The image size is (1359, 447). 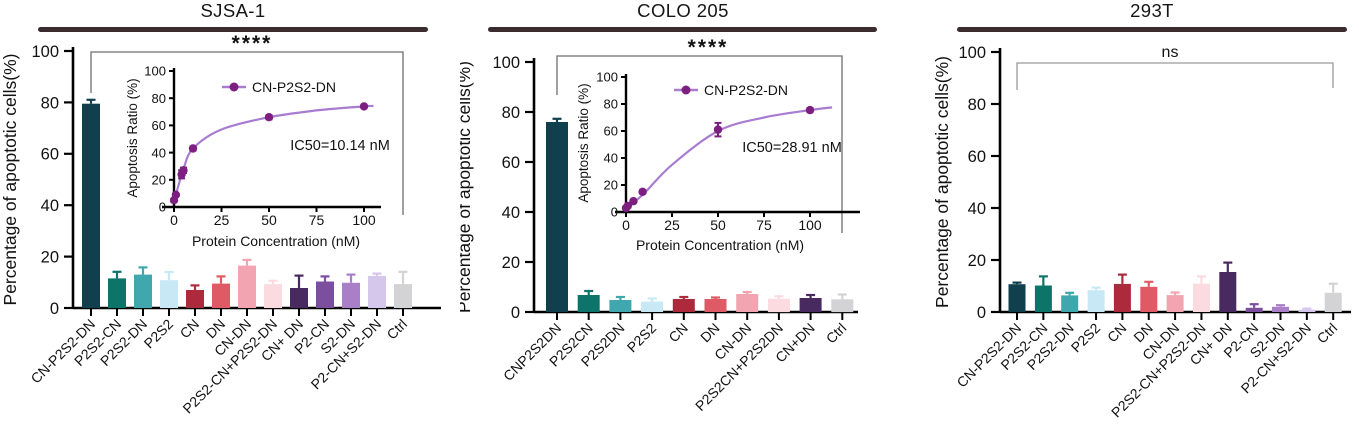 I want to click on inset-axes, so click(x=737, y=145).